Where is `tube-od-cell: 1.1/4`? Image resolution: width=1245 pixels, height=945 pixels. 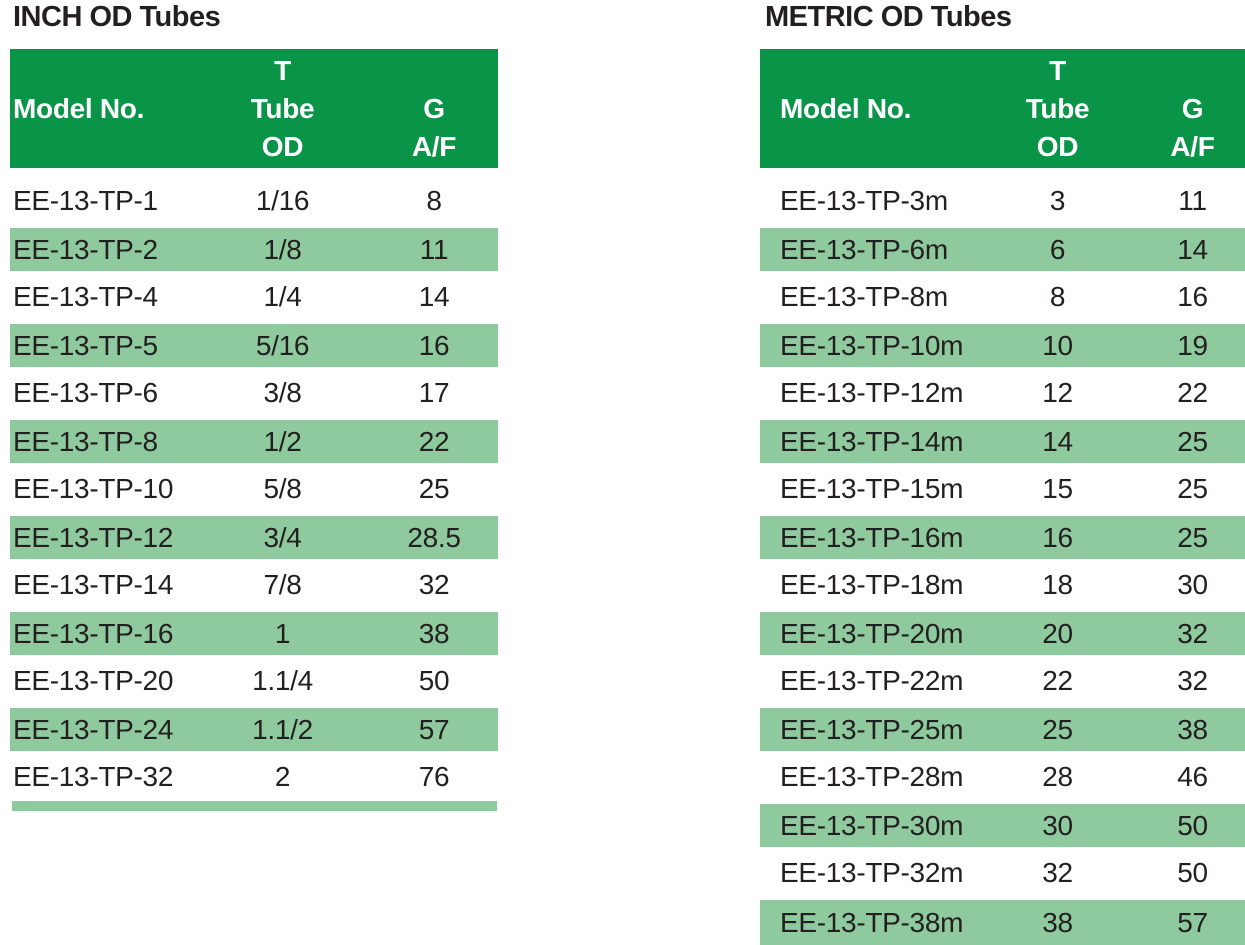 tube-od-cell: 1.1/4 is located at coordinates (282, 680).